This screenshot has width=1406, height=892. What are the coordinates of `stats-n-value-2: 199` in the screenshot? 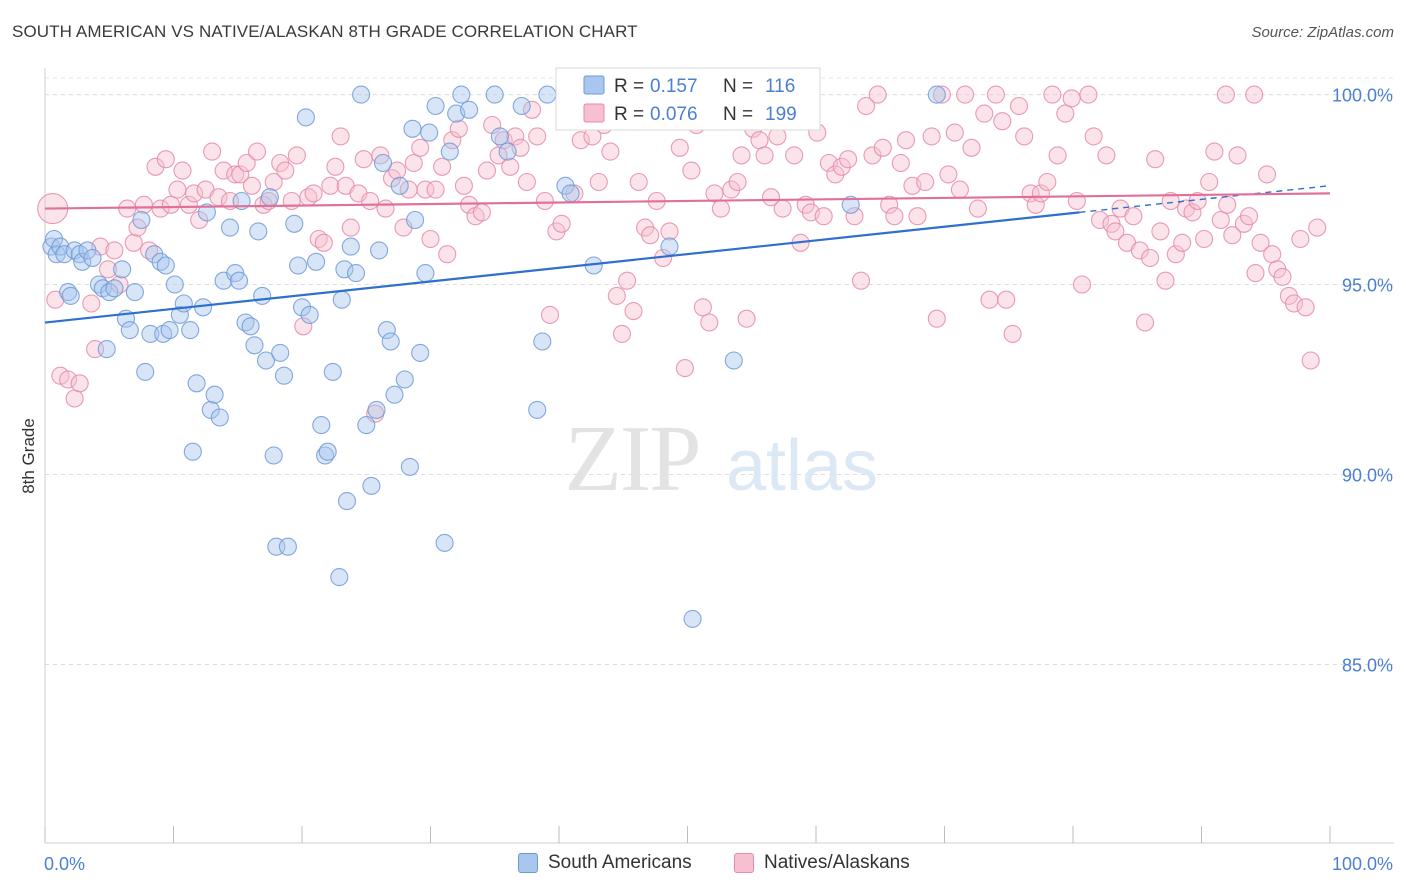 It's located at (781, 114).